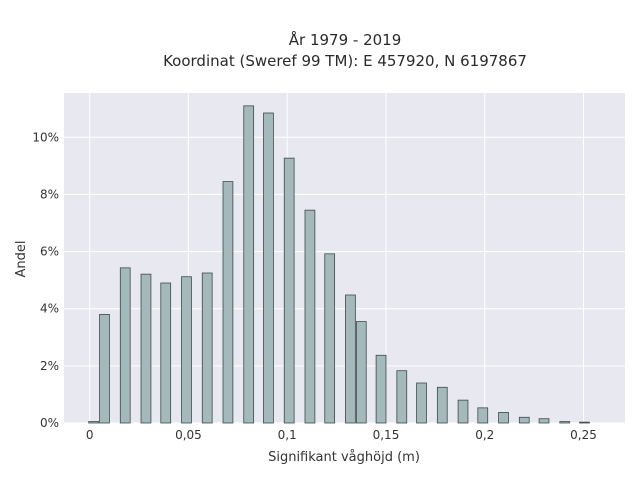 Image resolution: width=640 pixels, height=480 pixels. Describe the element at coordinates (45, 137) in the screenshot. I see `y-tick-label: 10%` at that location.